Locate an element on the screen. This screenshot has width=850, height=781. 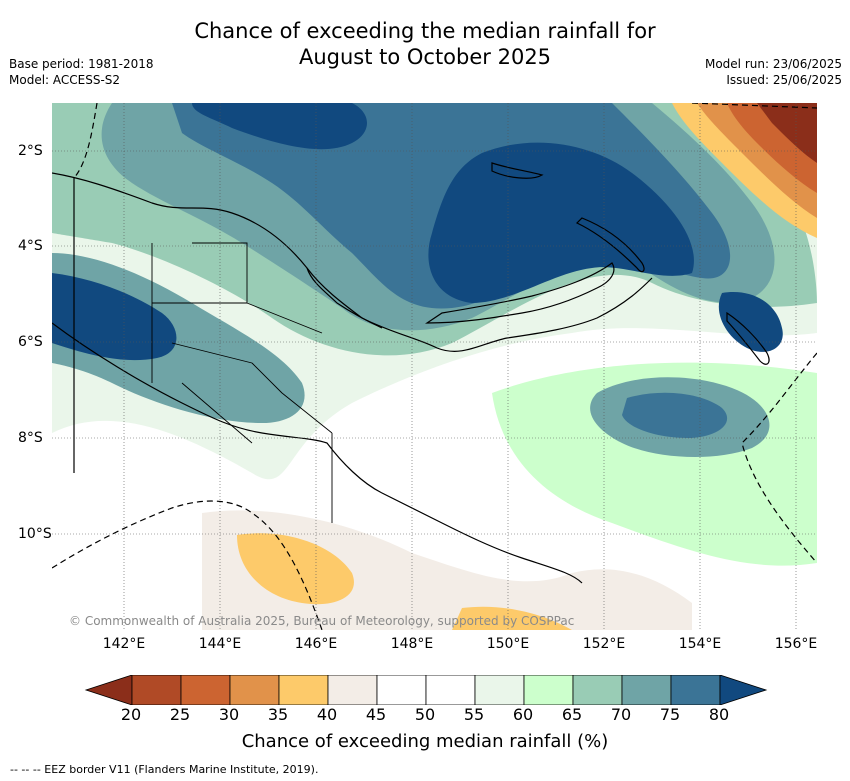
eez-south is located at coordinates (187, 565).